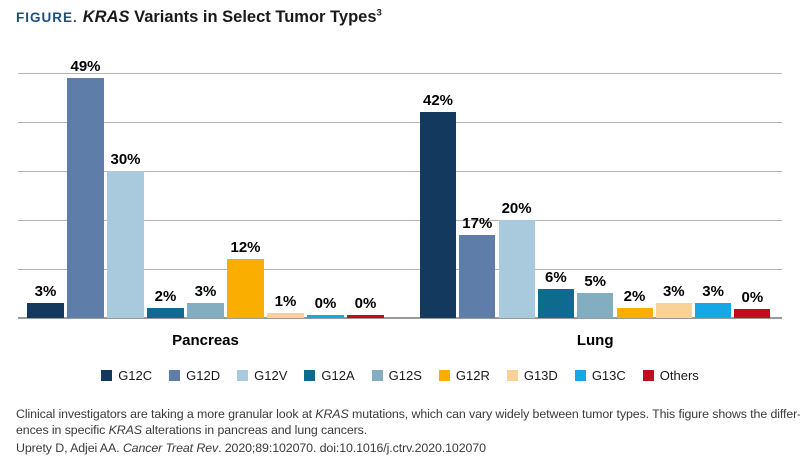 The image size is (800, 471). What do you see at coordinates (595, 281) in the screenshot?
I see `bar-value-label: 5%` at bounding box center [595, 281].